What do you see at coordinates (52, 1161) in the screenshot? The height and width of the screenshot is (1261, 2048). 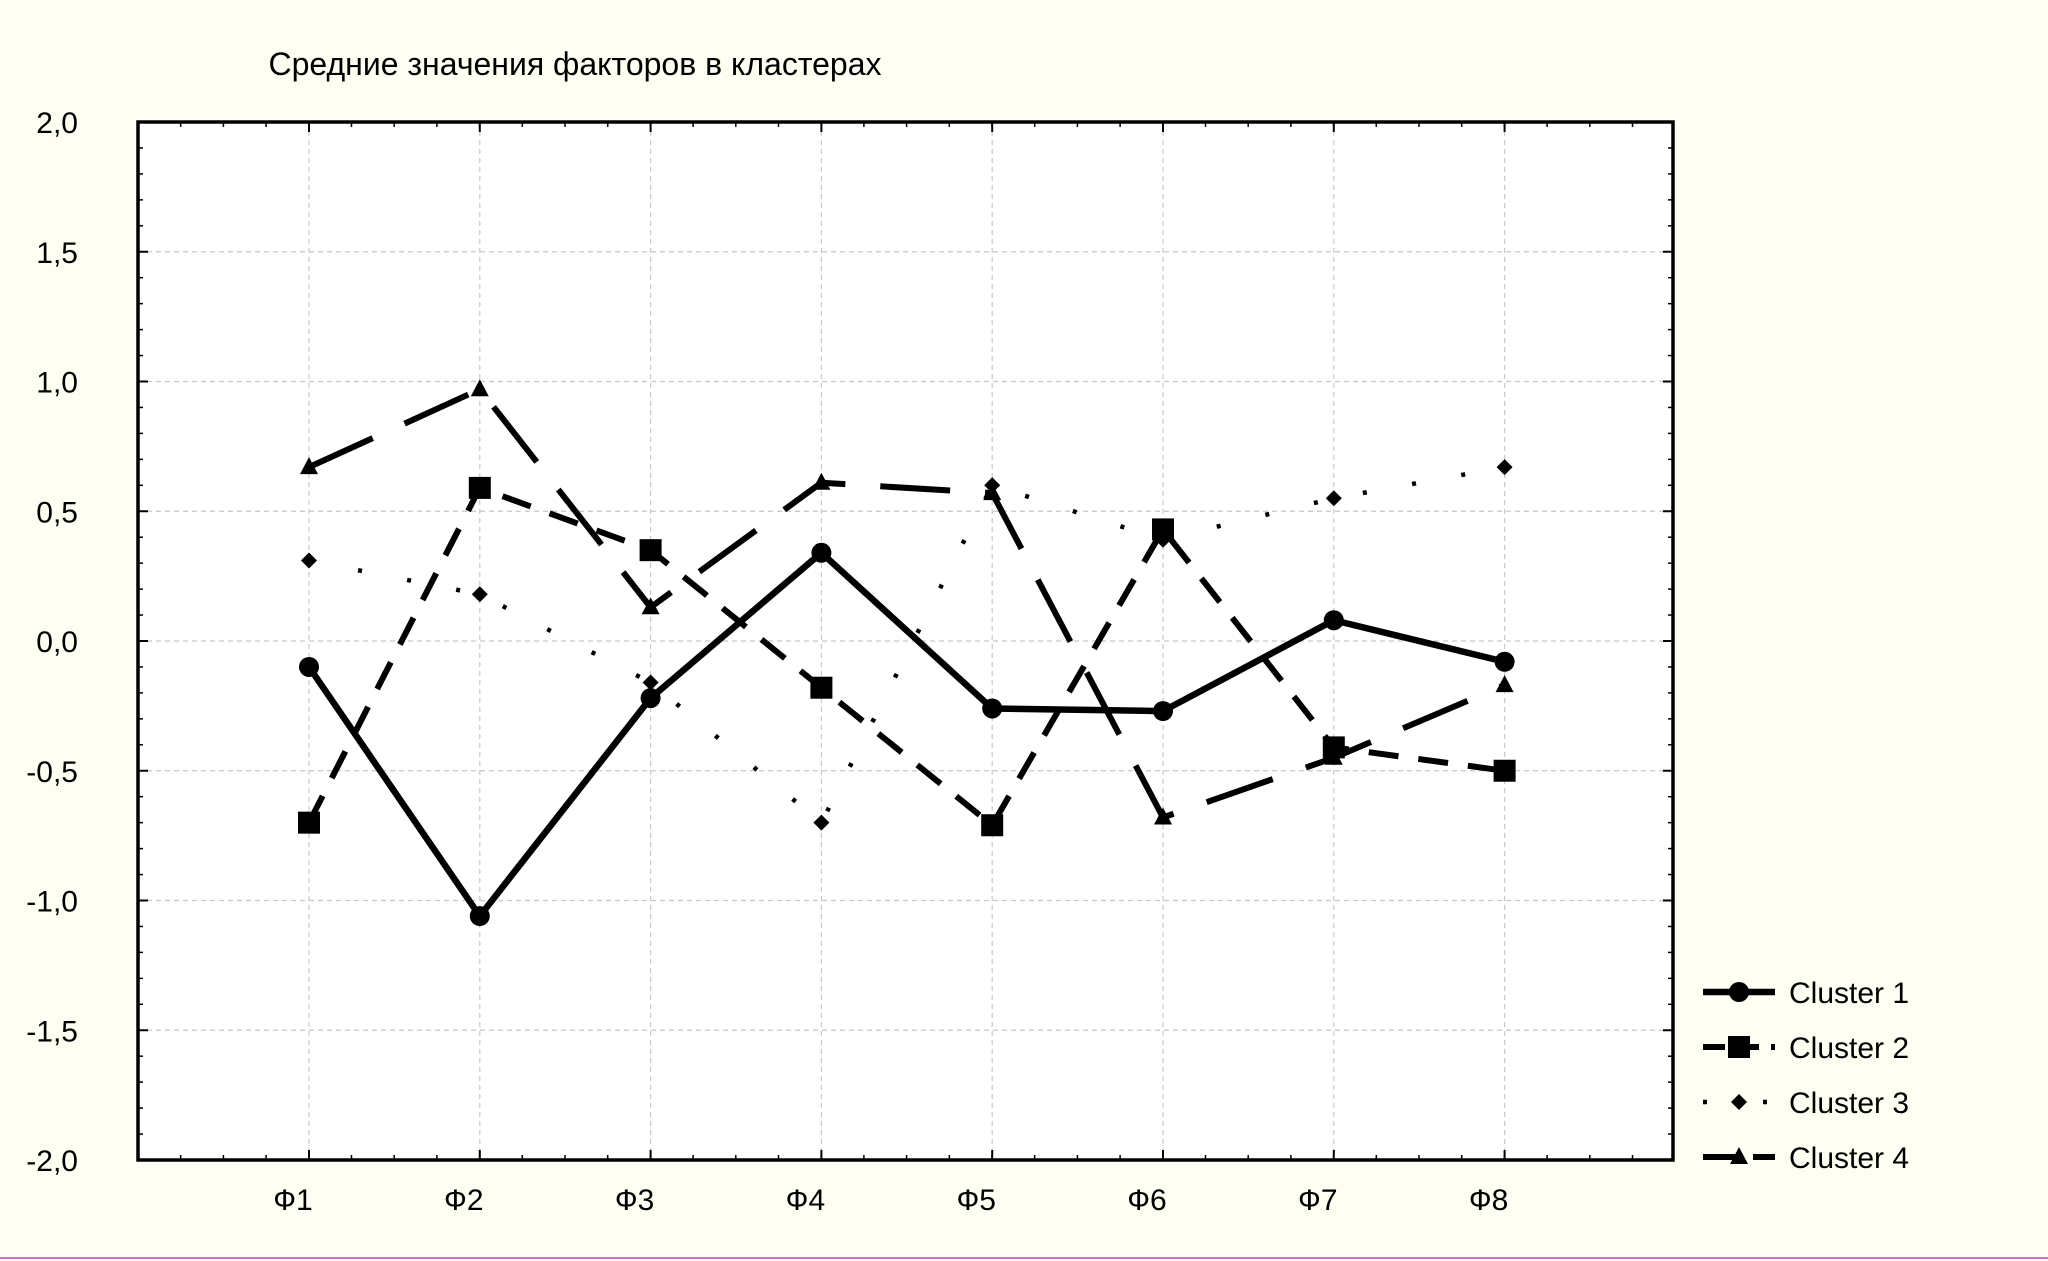 I see `y-tick-label: -2,0` at bounding box center [52, 1161].